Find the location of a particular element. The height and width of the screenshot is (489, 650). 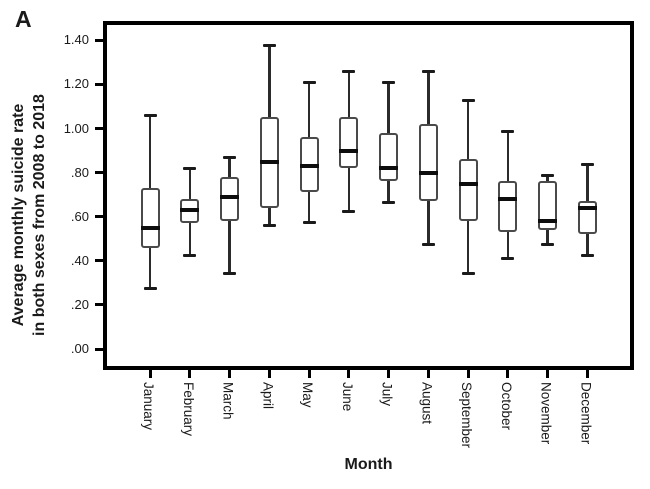

x-tick-label-november: November is located at coordinates (546, 413).